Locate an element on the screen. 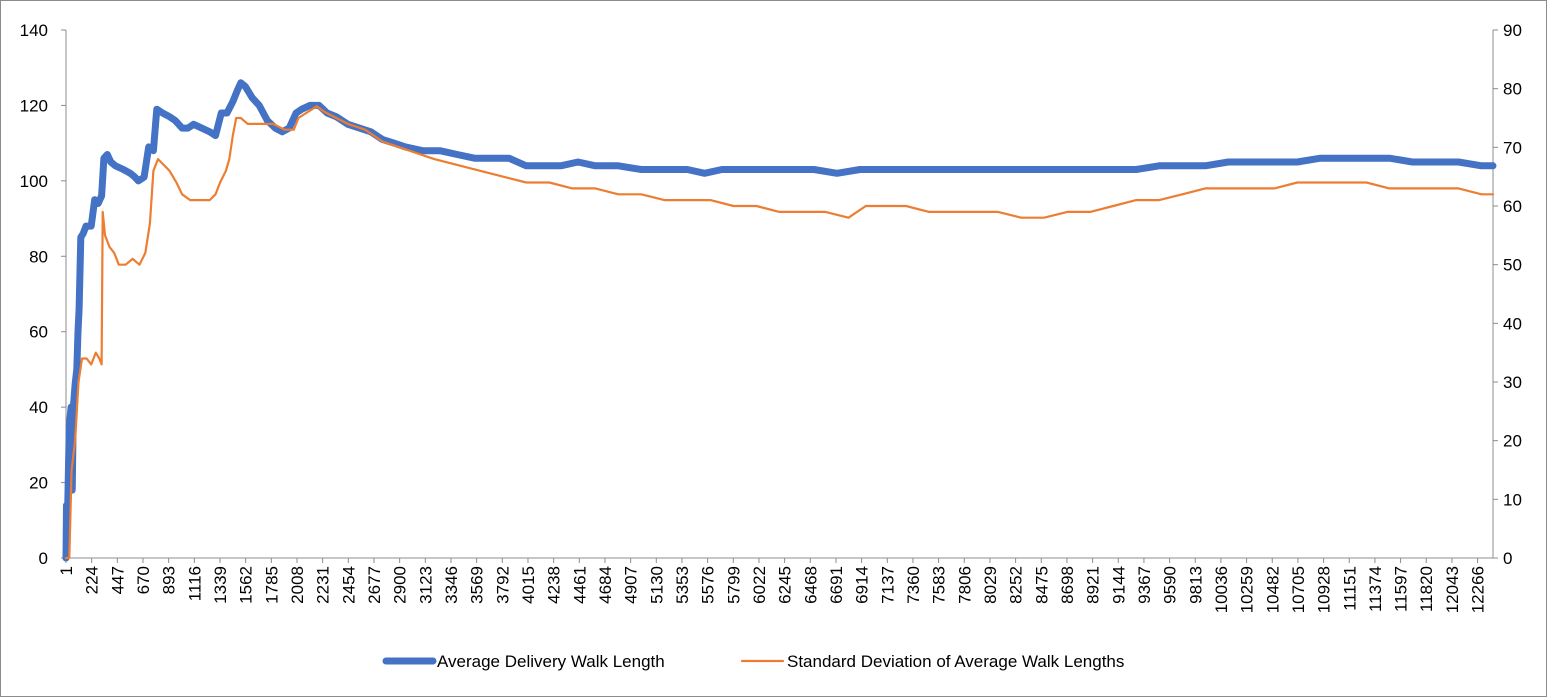  x-tick-label: 9367 is located at coordinates (1144, 585).